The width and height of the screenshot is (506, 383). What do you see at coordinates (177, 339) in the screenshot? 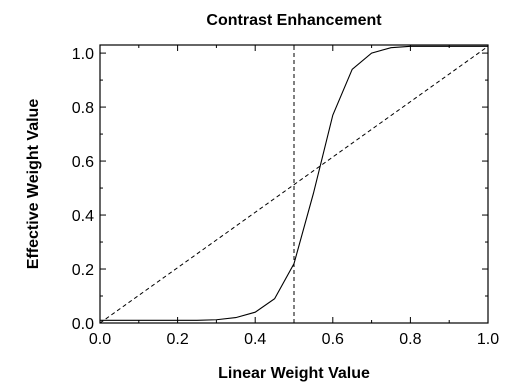
I see `x-tick-label-1: 0.2` at bounding box center [177, 339].